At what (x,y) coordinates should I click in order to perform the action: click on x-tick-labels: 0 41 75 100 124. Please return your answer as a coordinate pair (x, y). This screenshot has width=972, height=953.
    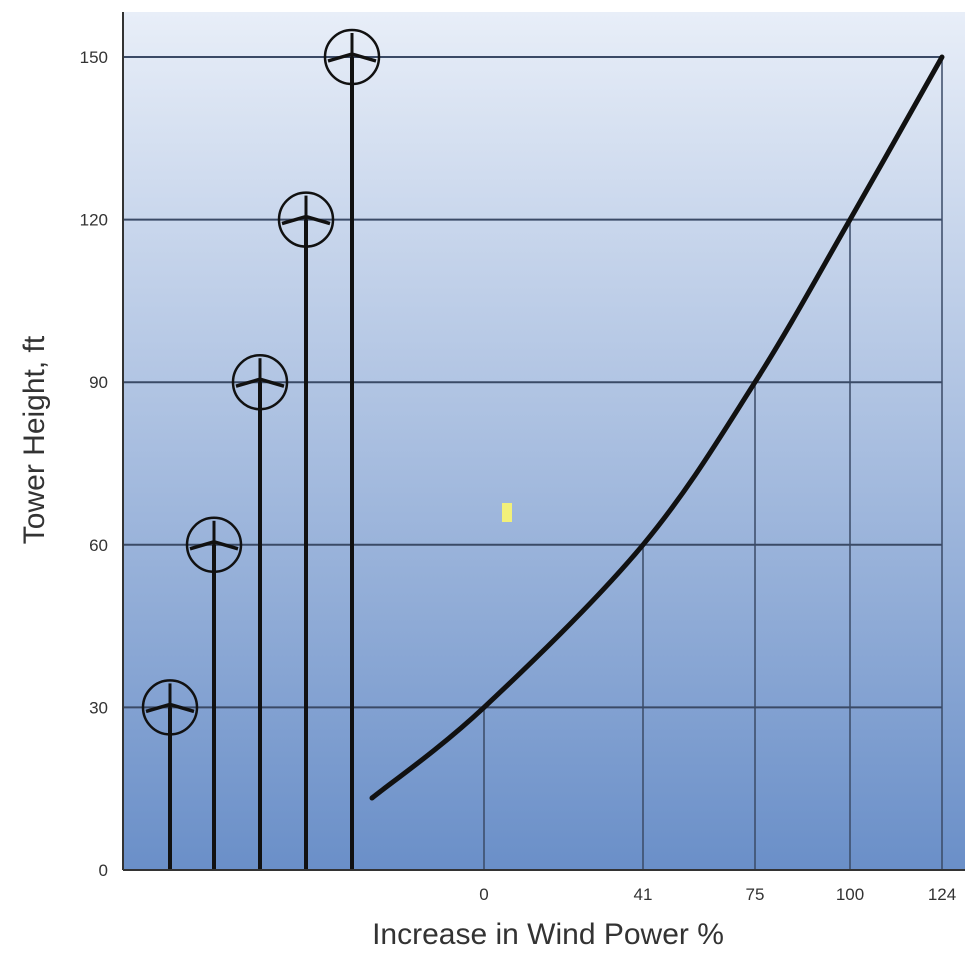
    Looking at the image, I should click on (717, 894).